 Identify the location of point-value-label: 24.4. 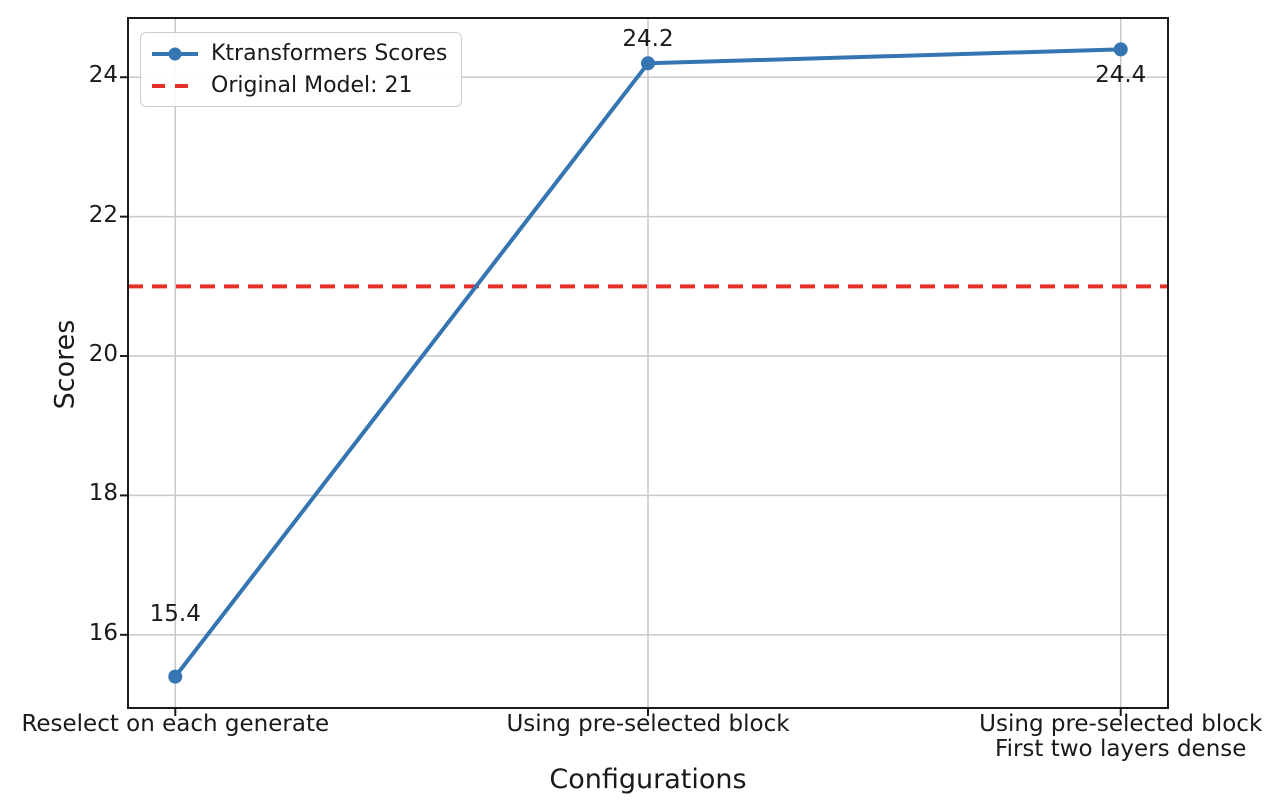
(1121, 75).